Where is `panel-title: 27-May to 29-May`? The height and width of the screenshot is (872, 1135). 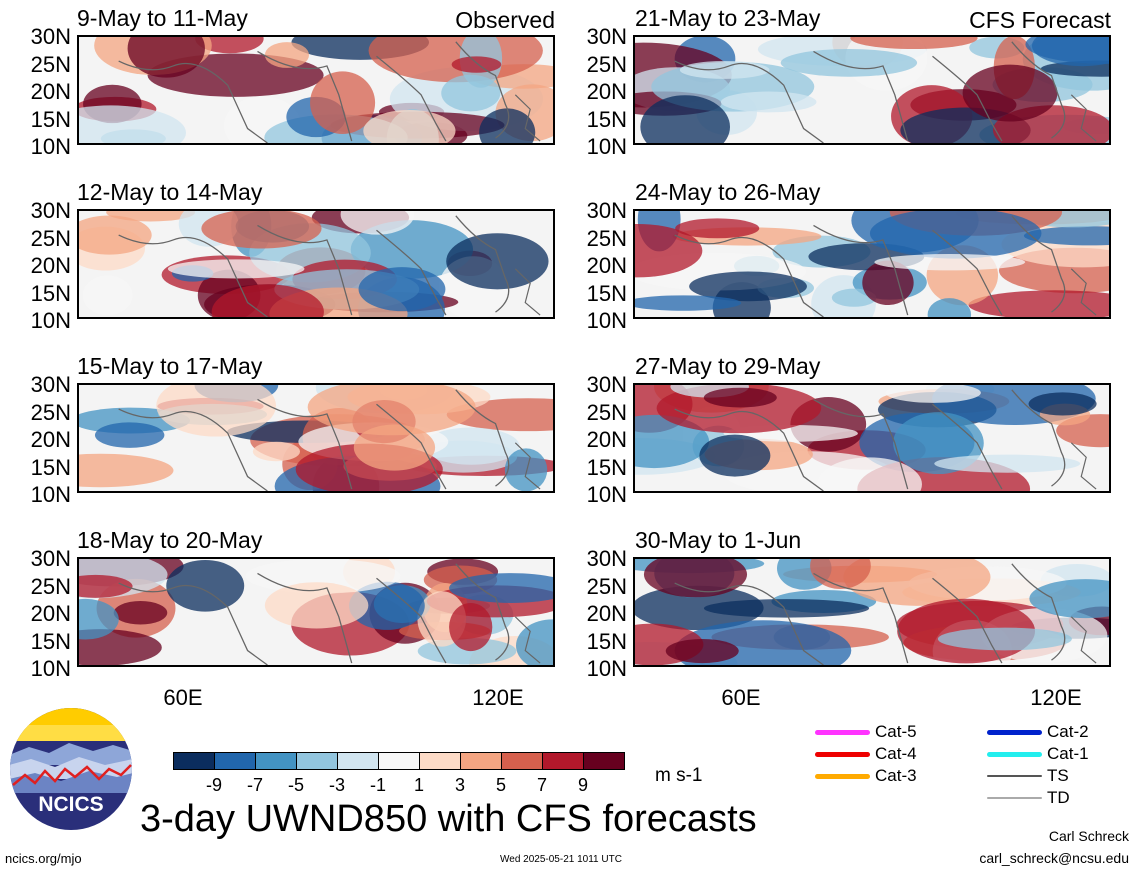
panel-title: 27-May to 29-May is located at coordinates (728, 366).